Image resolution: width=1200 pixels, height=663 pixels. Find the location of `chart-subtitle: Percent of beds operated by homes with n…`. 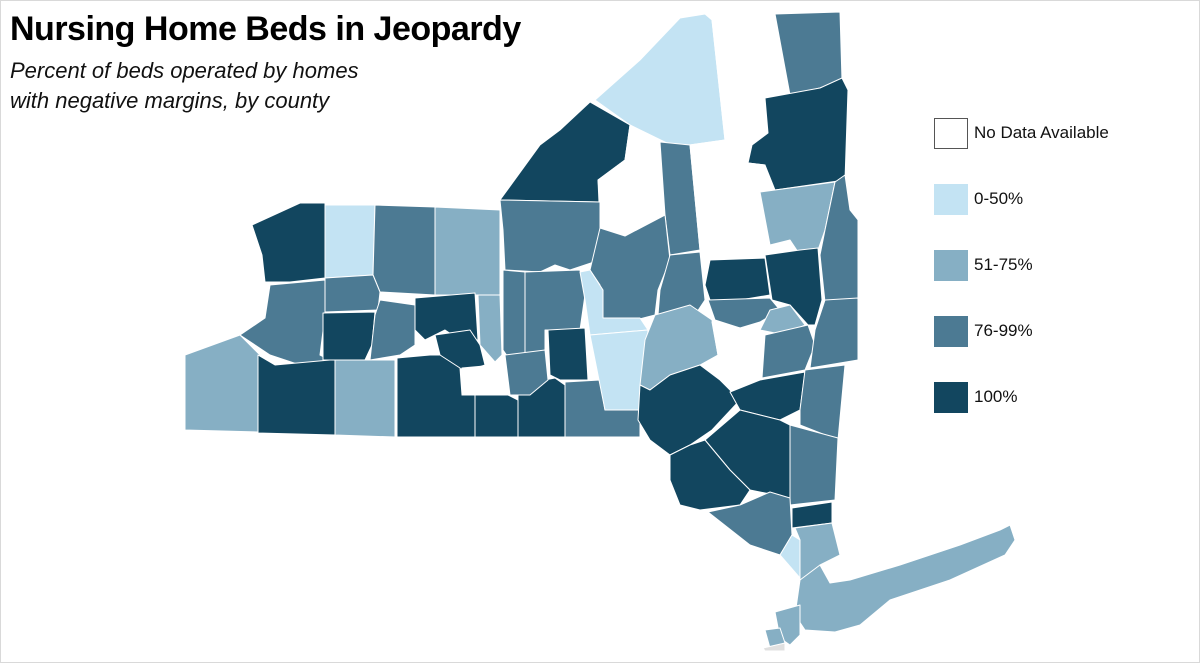

chart-subtitle: Percent of beds operated by homes with n… is located at coordinates (184, 85).